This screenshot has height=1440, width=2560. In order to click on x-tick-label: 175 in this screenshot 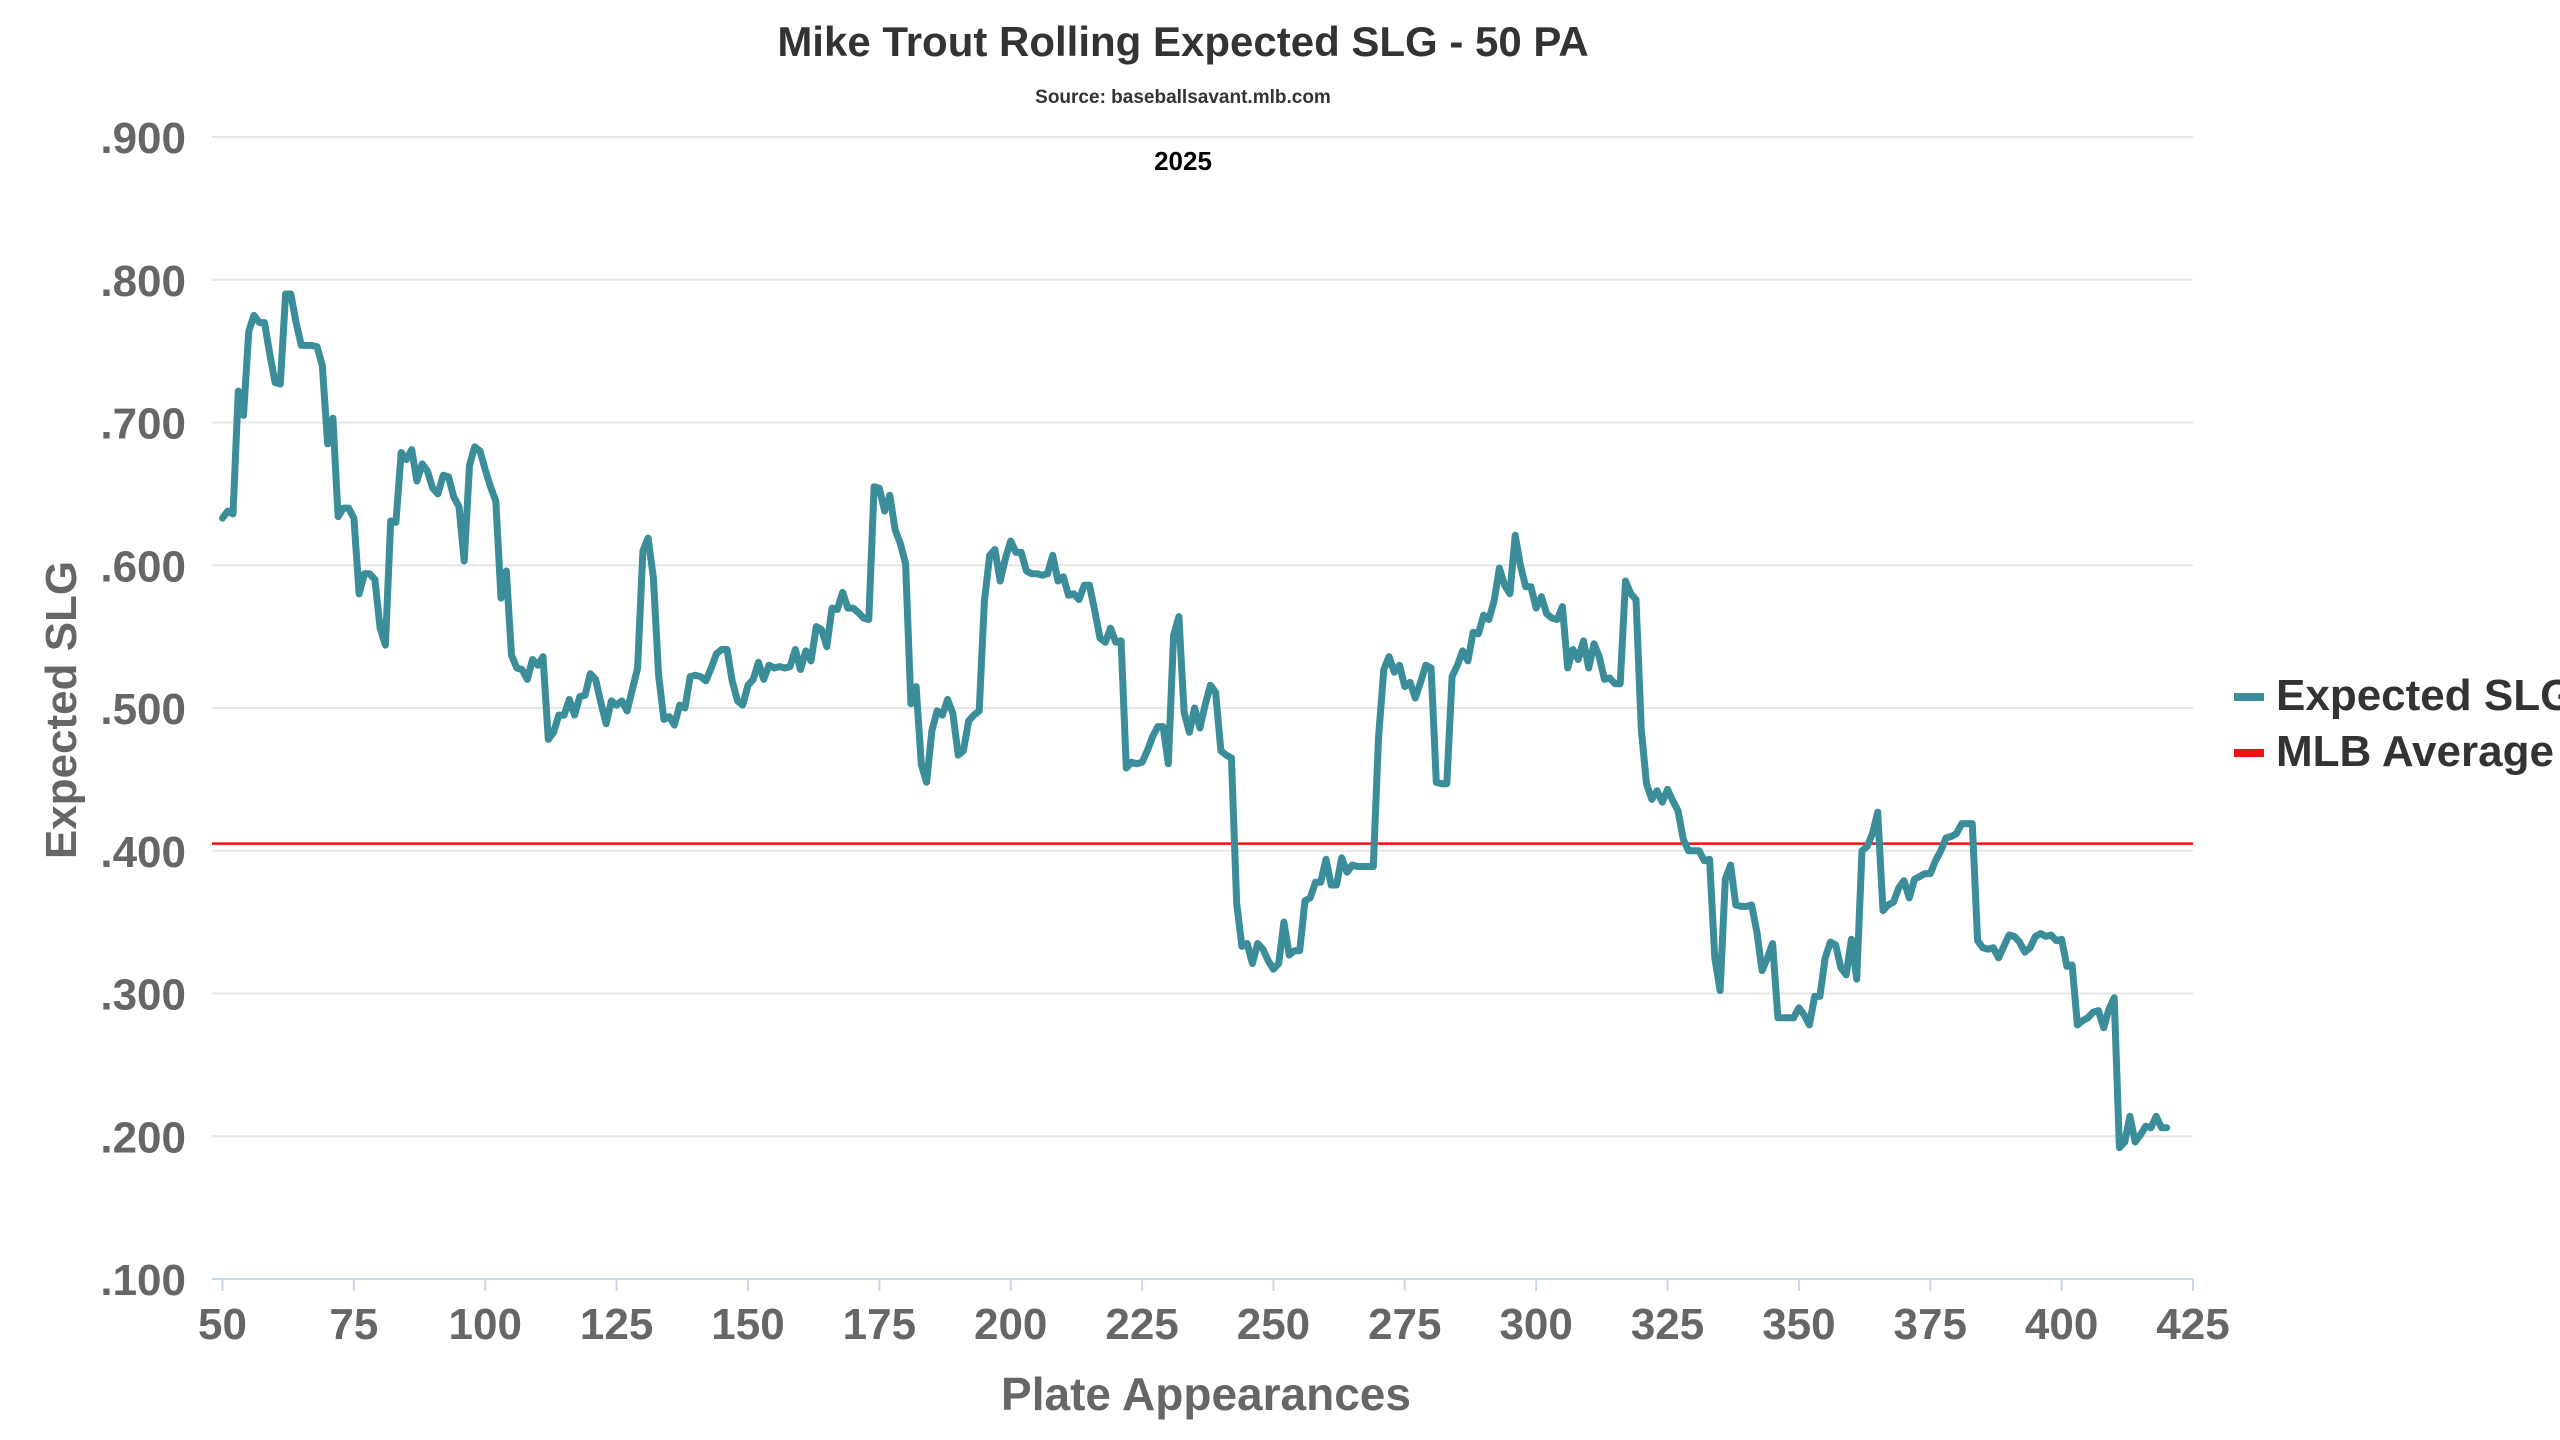, I will do `click(879, 1324)`.